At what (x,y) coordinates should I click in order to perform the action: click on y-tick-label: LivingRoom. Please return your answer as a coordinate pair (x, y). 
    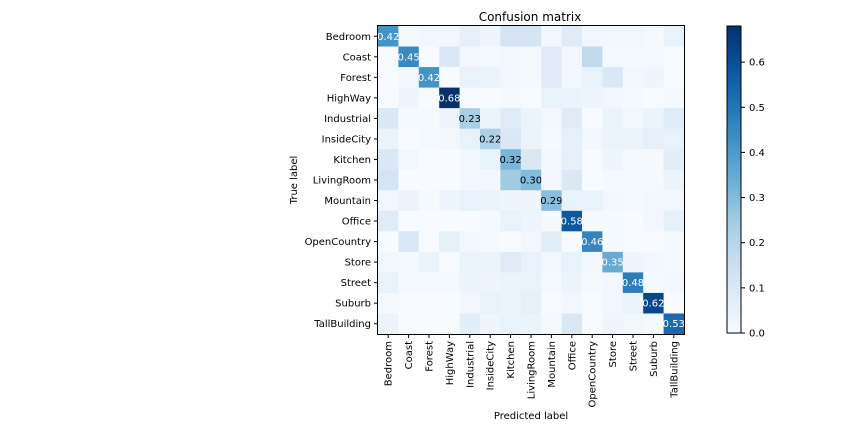
    Looking at the image, I should click on (342, 181).